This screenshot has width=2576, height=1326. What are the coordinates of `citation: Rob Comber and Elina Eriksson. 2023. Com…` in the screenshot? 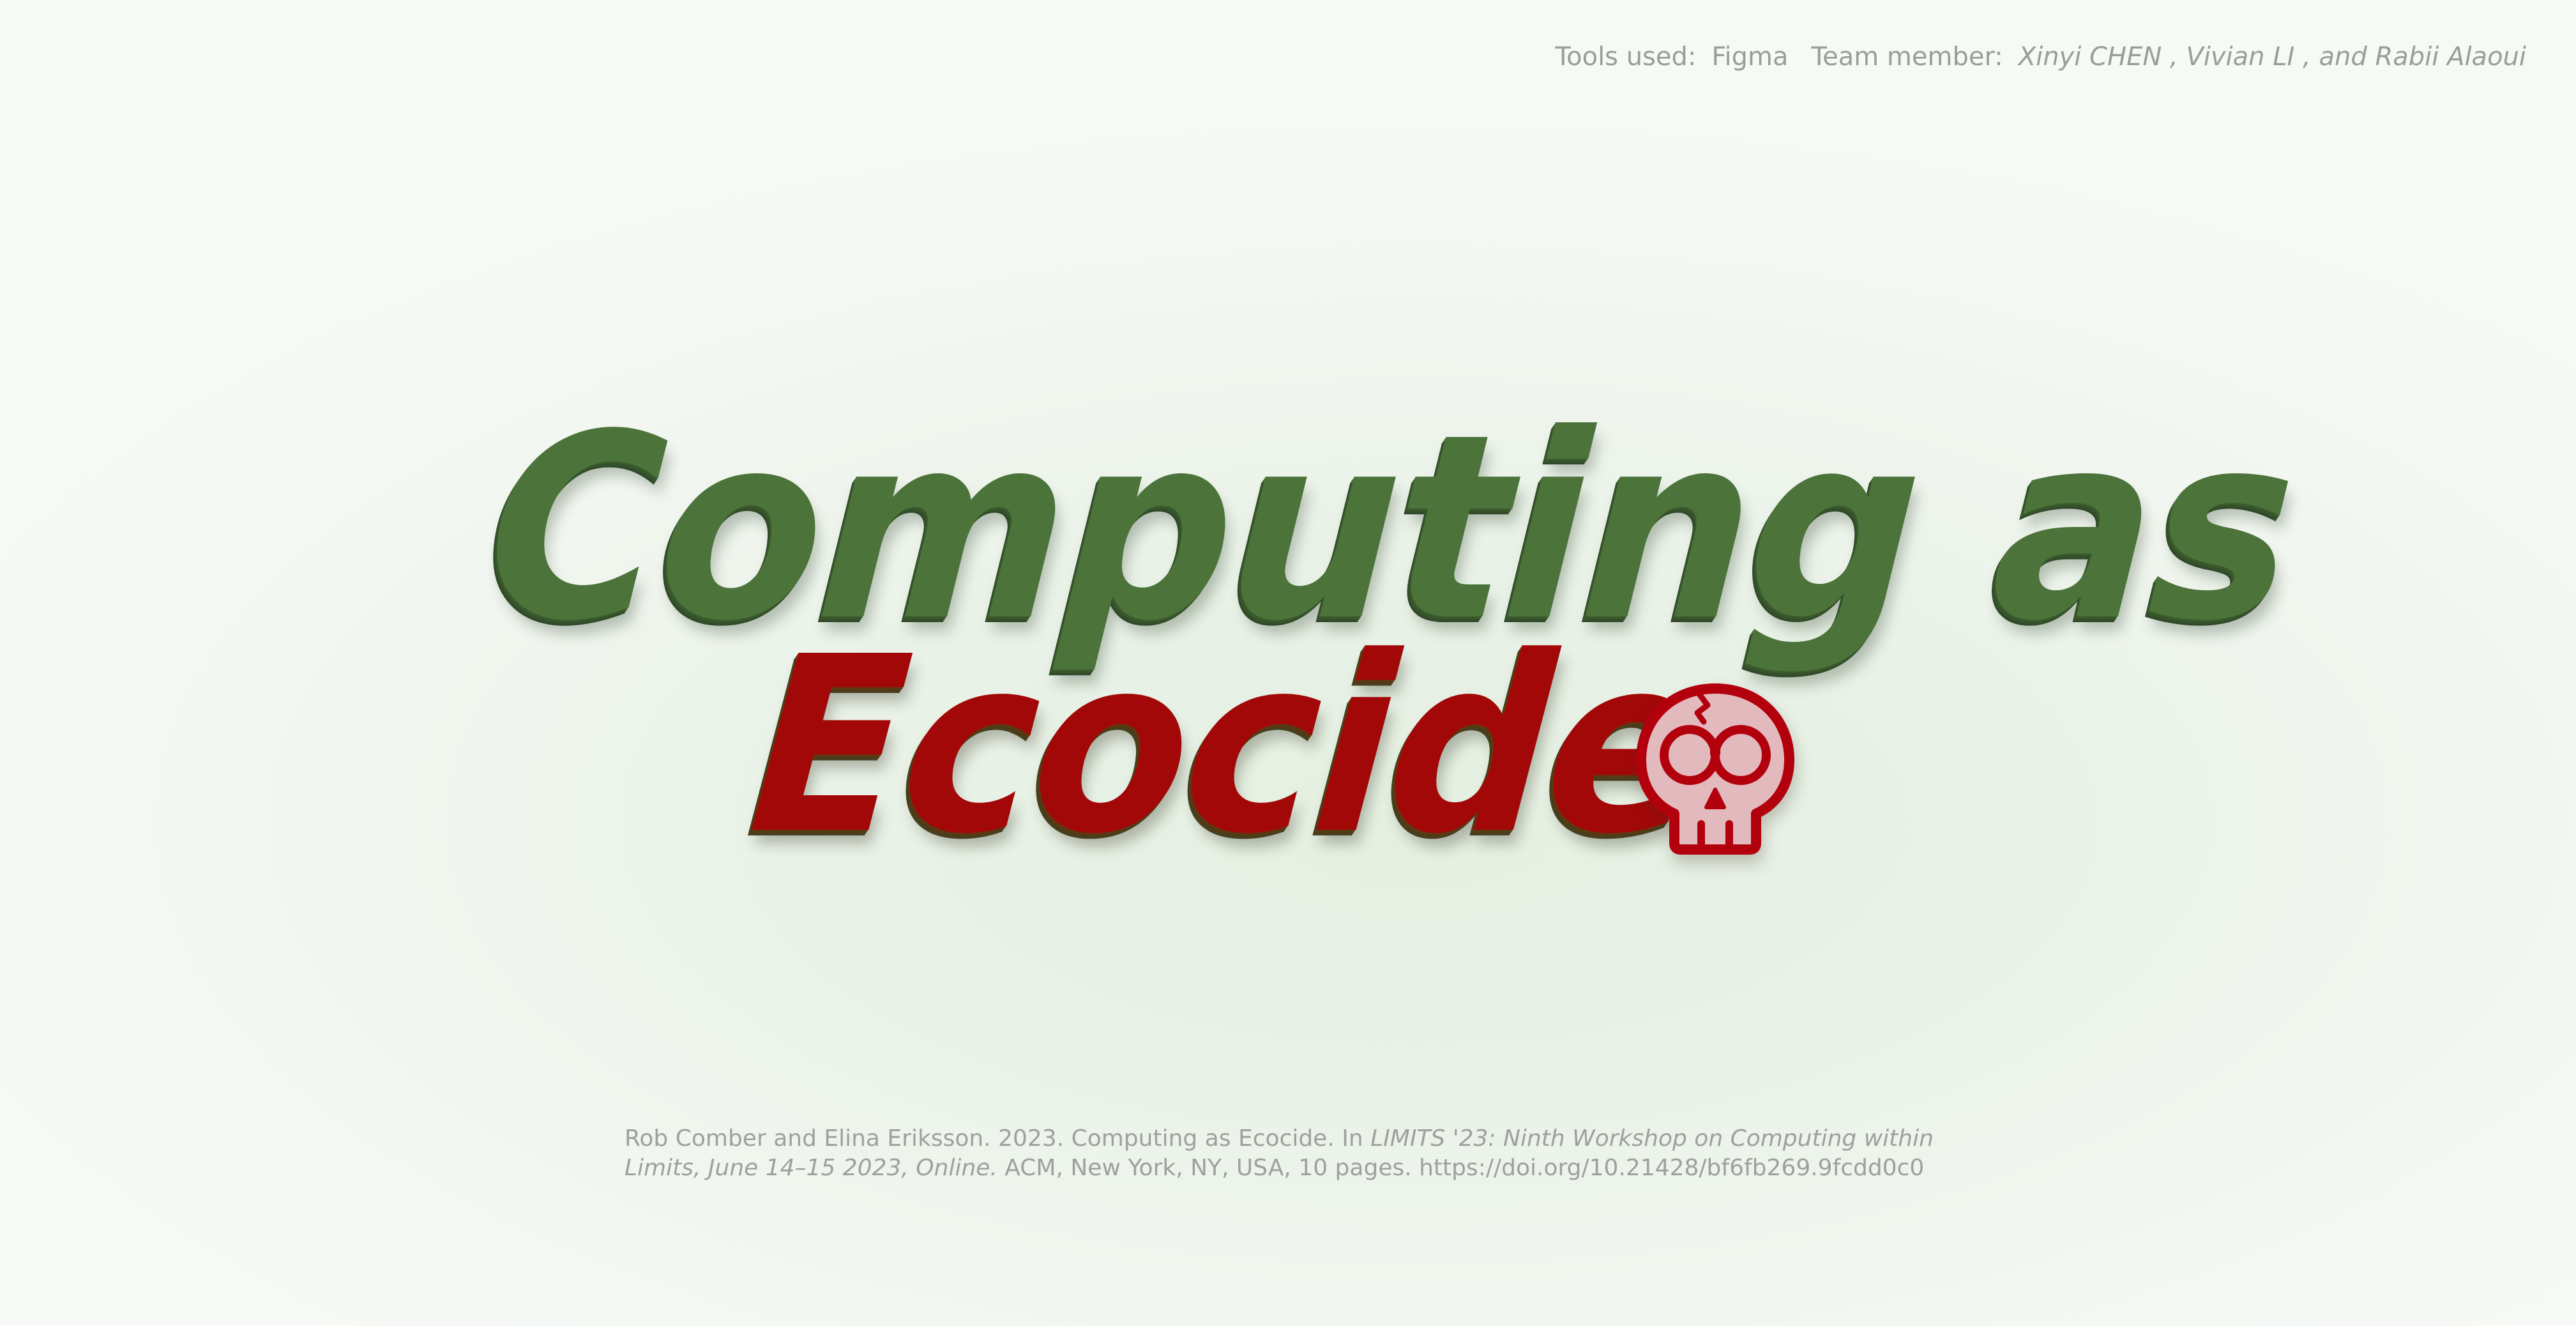 It's located at (1308, 1153).